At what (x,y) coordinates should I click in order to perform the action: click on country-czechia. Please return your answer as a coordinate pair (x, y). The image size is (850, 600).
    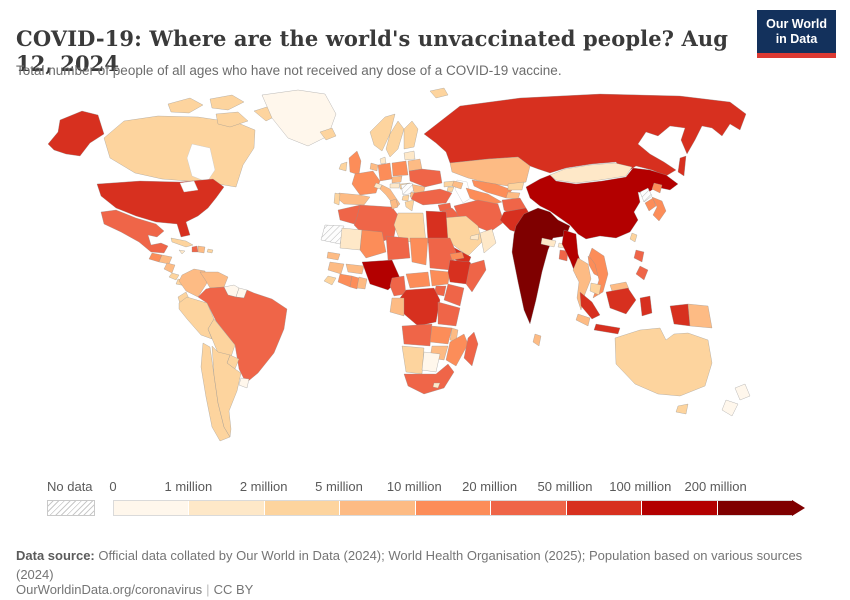
    Looking at the image, I should click on (397, 179).